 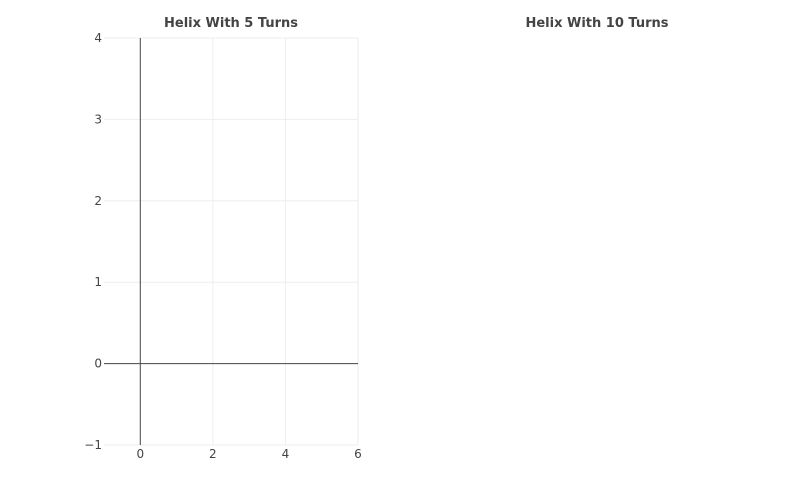 What do you see at coordinates (248, 454) in the screenshot?
I see `left-x-tick-labels: 0 2 4 6` at bounding box center [248, 454].